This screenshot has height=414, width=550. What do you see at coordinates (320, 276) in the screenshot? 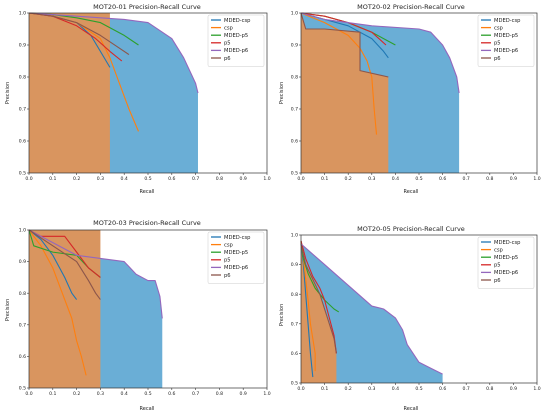
I see `series-line-mded-p5` at bounding box center [320, 276].